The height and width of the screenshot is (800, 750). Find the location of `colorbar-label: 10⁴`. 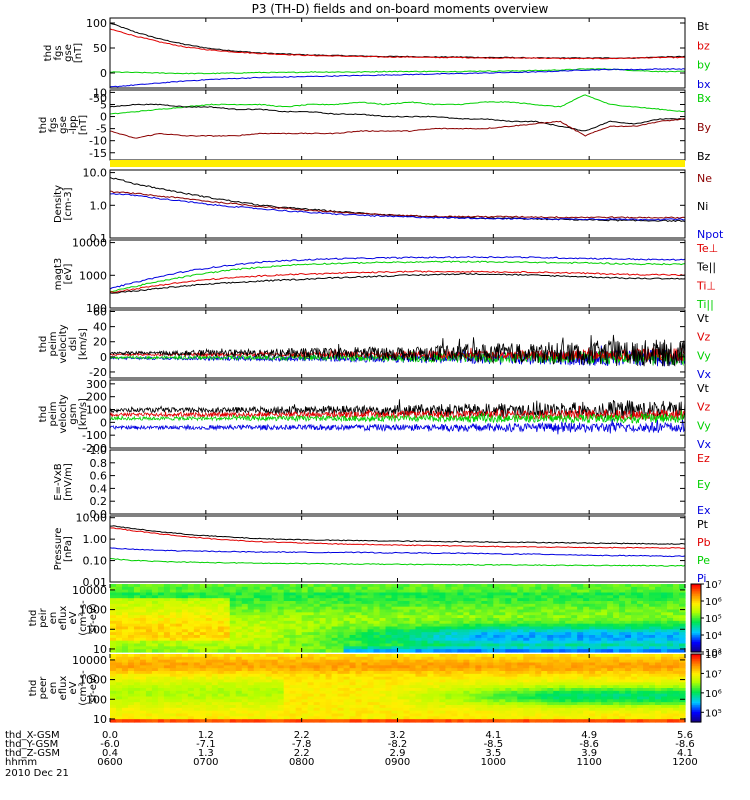

colorbar-label: 10⁴ is located at coordinates (713, 636).